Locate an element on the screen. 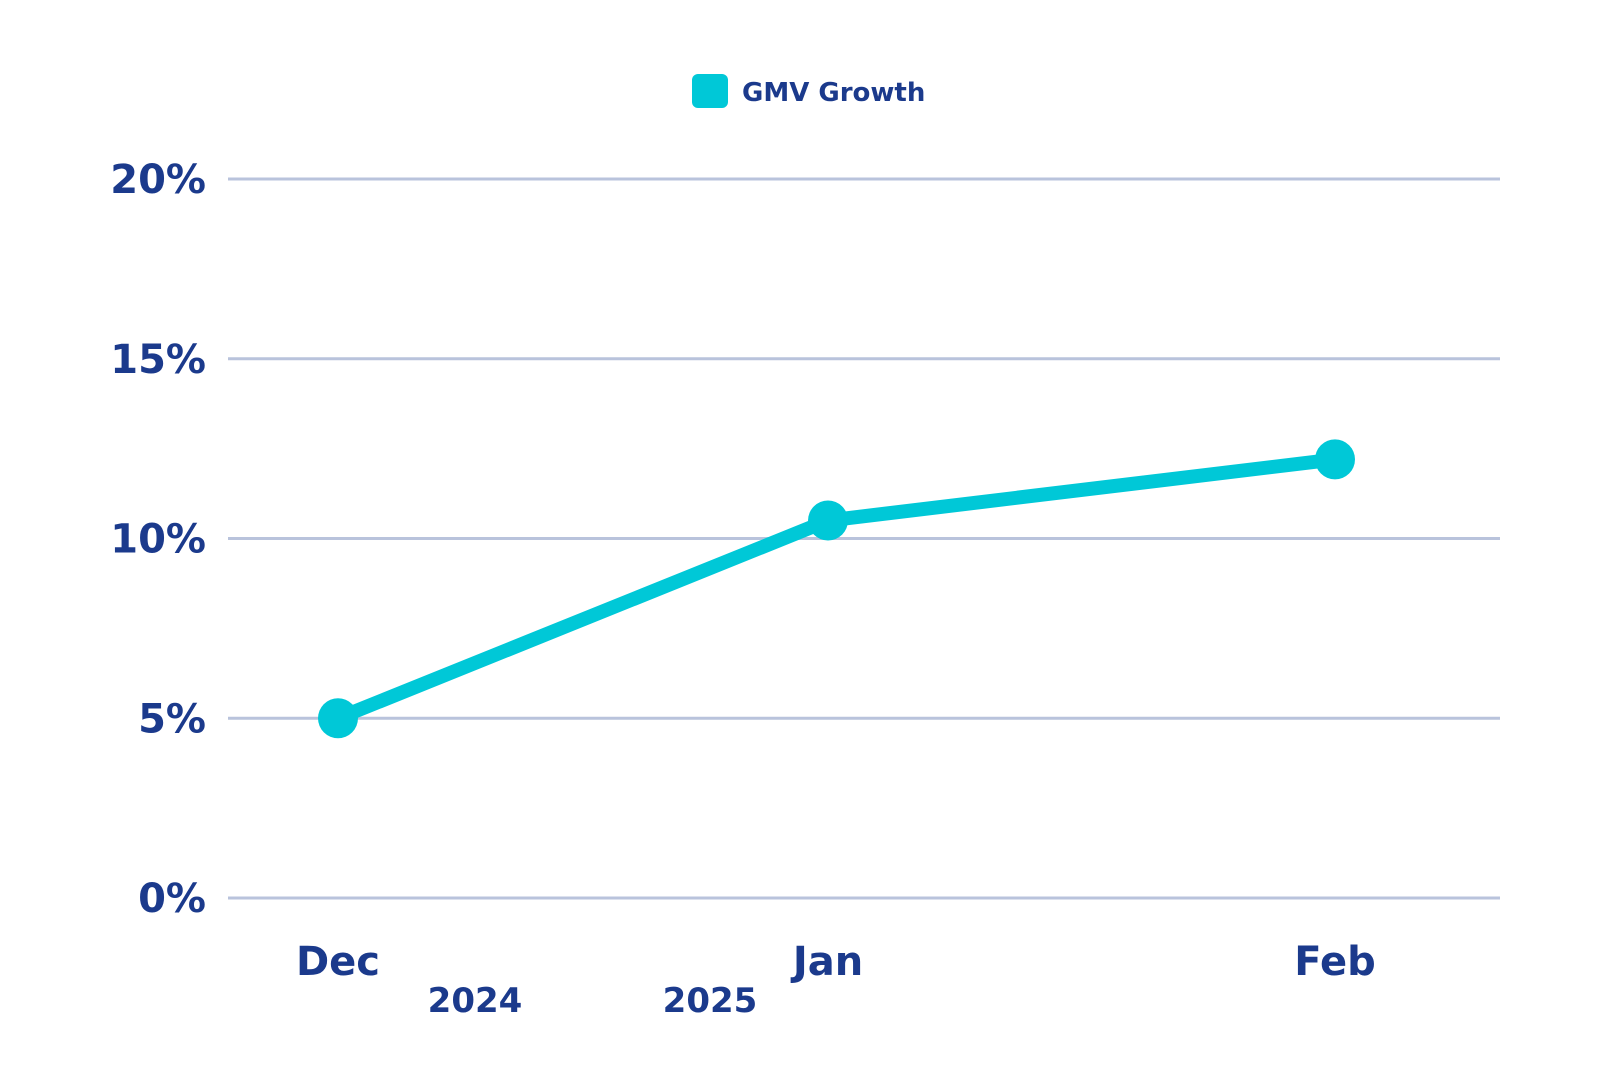 This screenshot has height=1080, width=1605. year-label-2025: 2025 is located at coordinates (710, 1001).